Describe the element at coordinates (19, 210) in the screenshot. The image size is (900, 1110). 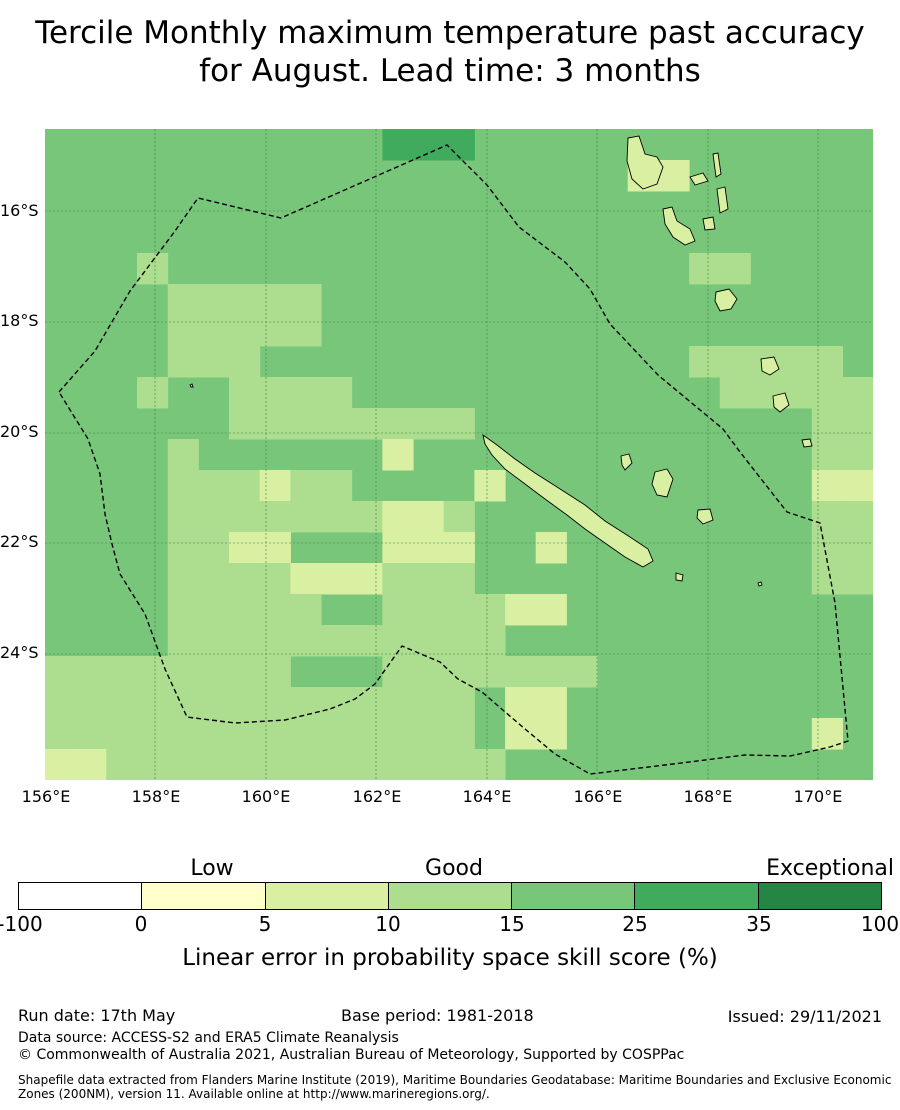
I see `lat-label-16s: 16°S` at that location.